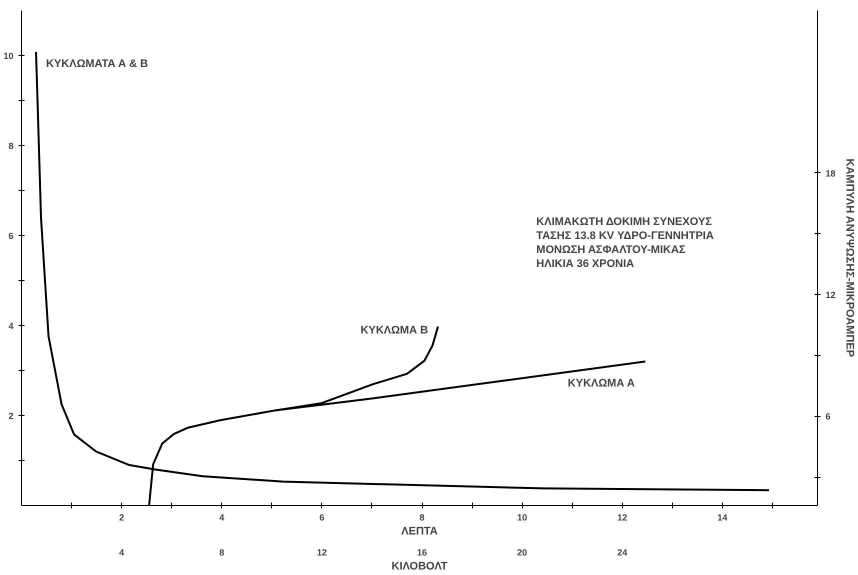 The image size is (858, 575). What do you see at coordinates (722, 517) in the screenshot?
I see `x-tick-label: 14` at bounding box center [722, 517].